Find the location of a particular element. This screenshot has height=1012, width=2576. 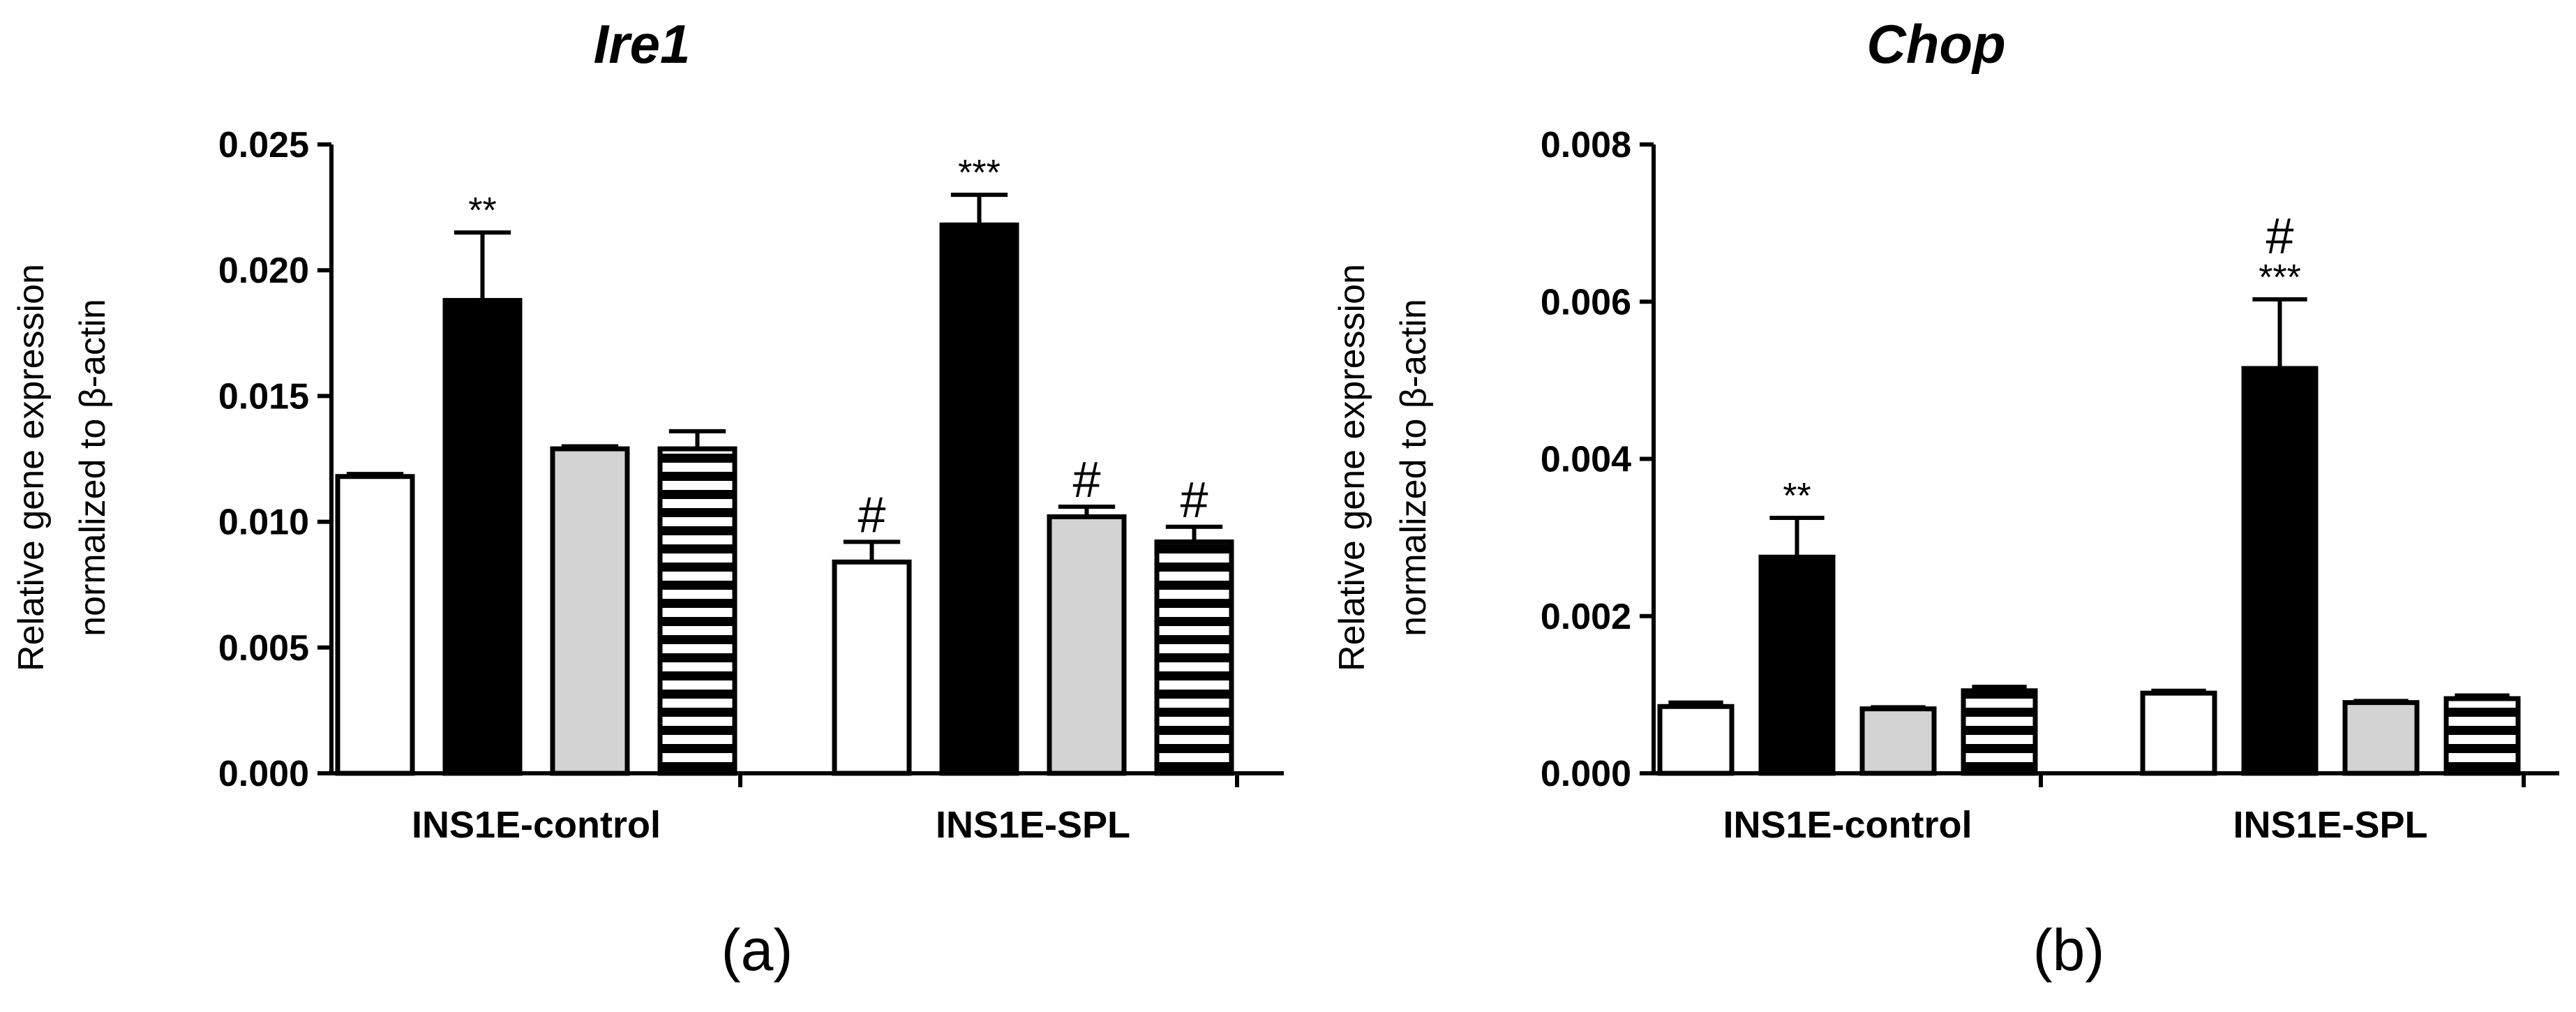

chart-b-panel-label: (b) is located at coordinates (2069, 950).